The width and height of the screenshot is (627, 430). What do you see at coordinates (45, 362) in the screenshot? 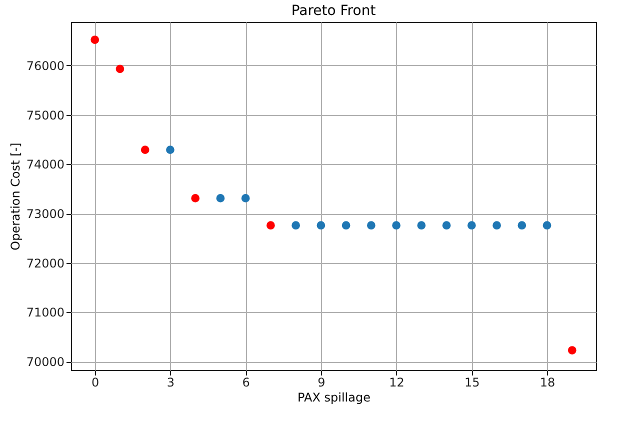
I see `y-tick-label: 70000` at bounding box center [45, 362].